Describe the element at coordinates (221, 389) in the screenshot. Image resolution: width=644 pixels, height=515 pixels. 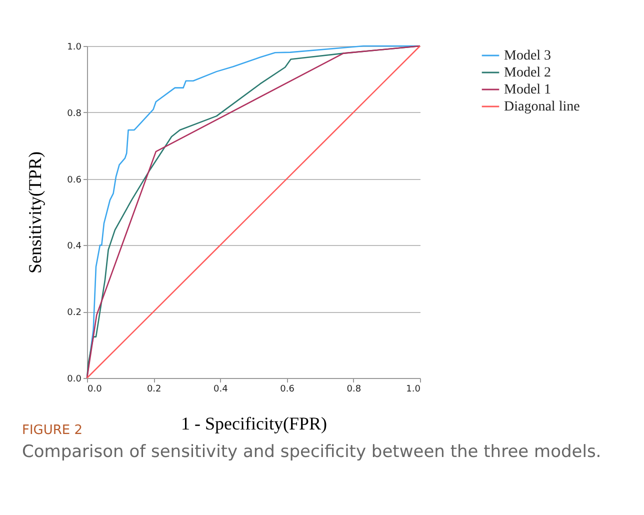
I see `x-tick-label: 0.4` at that location.